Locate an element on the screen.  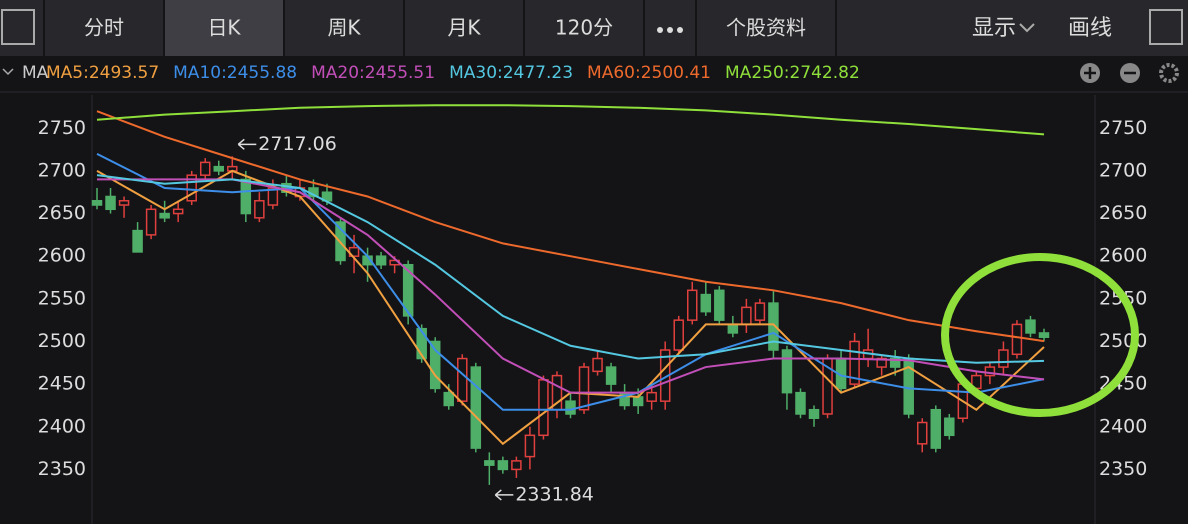
y2-tick-label: 2750 is located at coordinates (1123, 128).